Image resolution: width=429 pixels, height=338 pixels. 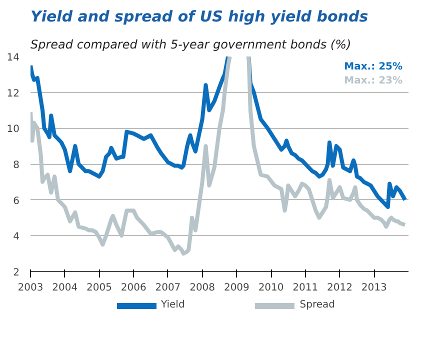 What do you see at coordinates (16, 237) in the screenshot?
I see `y-tick-label: 4` at bounding box center [16, 237].